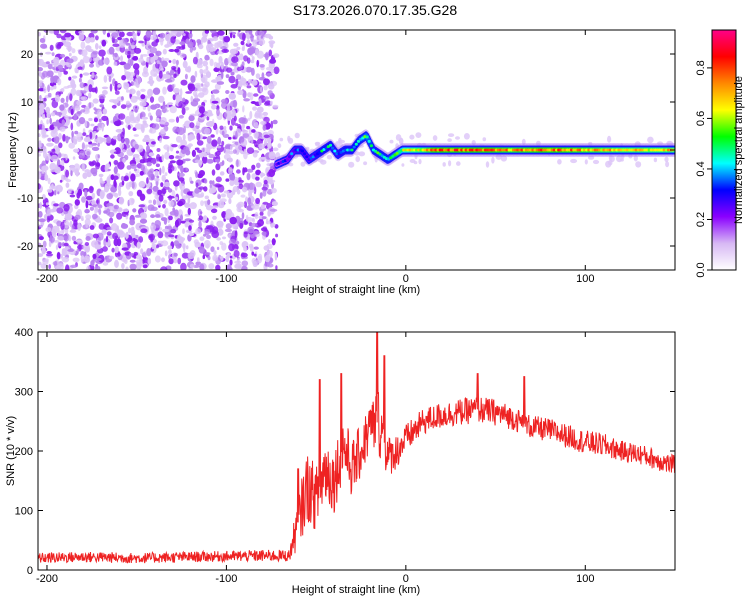 The height and width of the screenshot is (600, 750). Describe the element at coordinates (739, 150) in the screenshot. I see `colorbar-label: Normalized spectral amplitude` at that location.